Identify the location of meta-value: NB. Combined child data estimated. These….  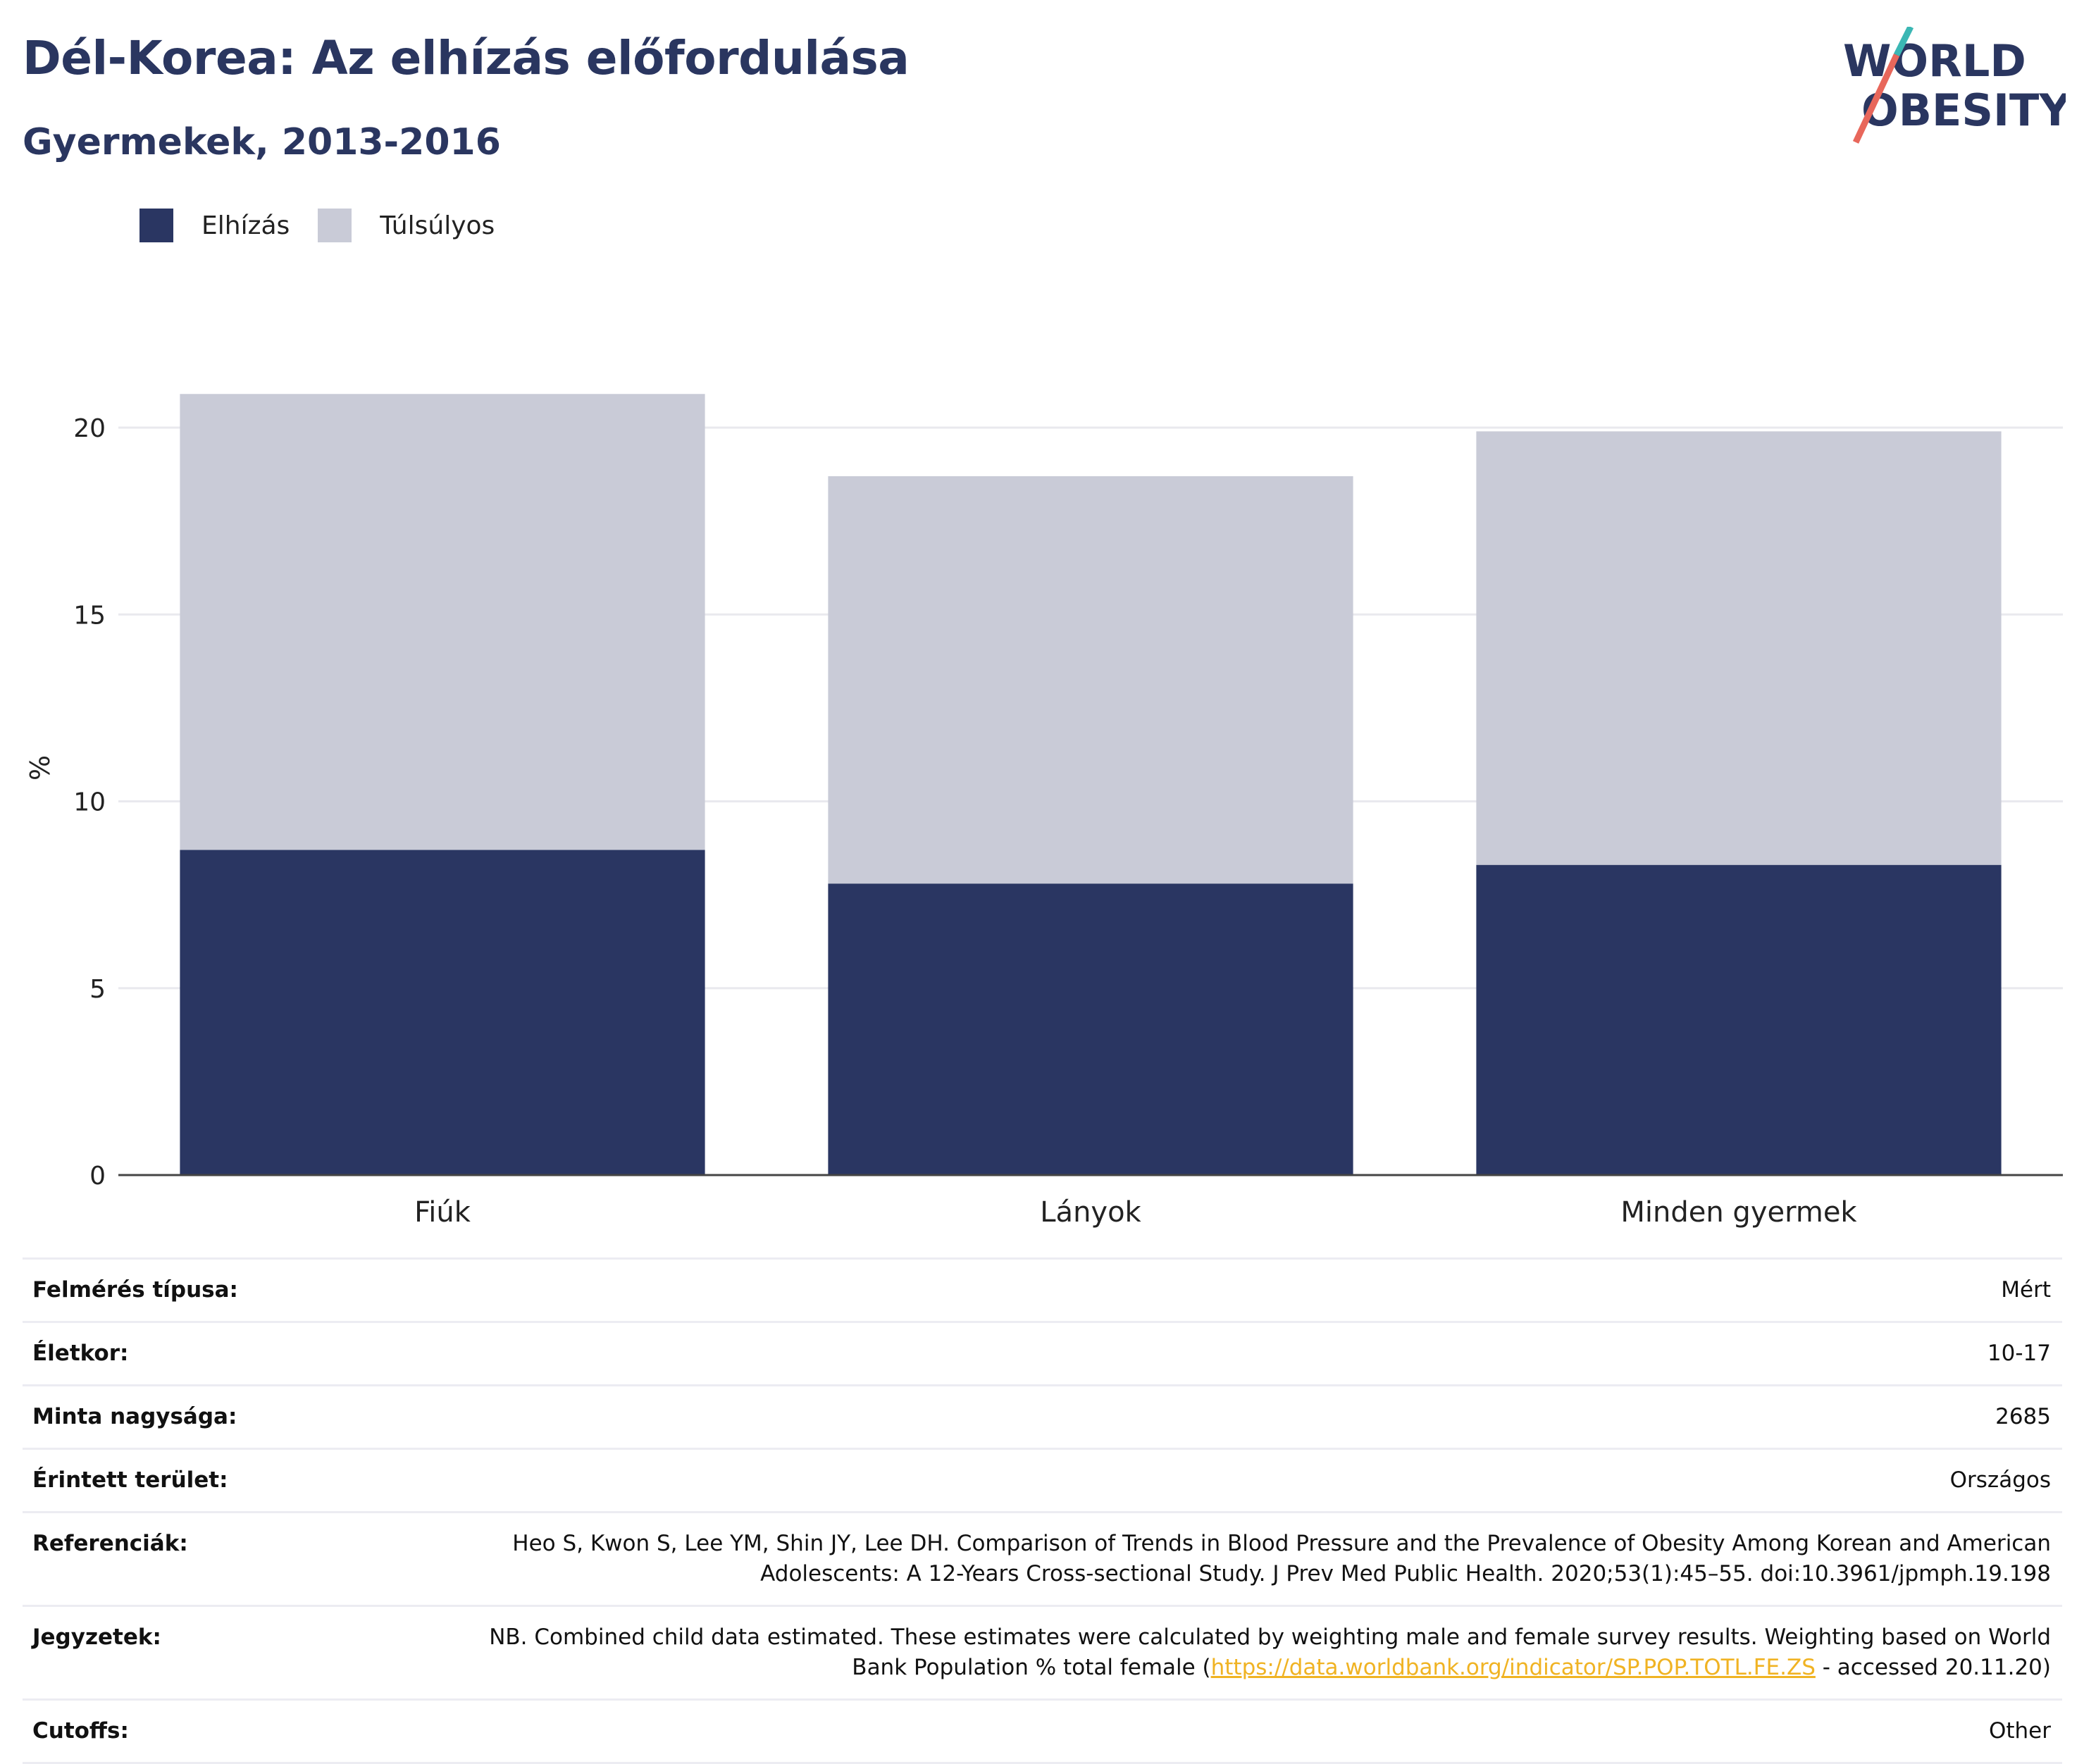
(1248, 1653).